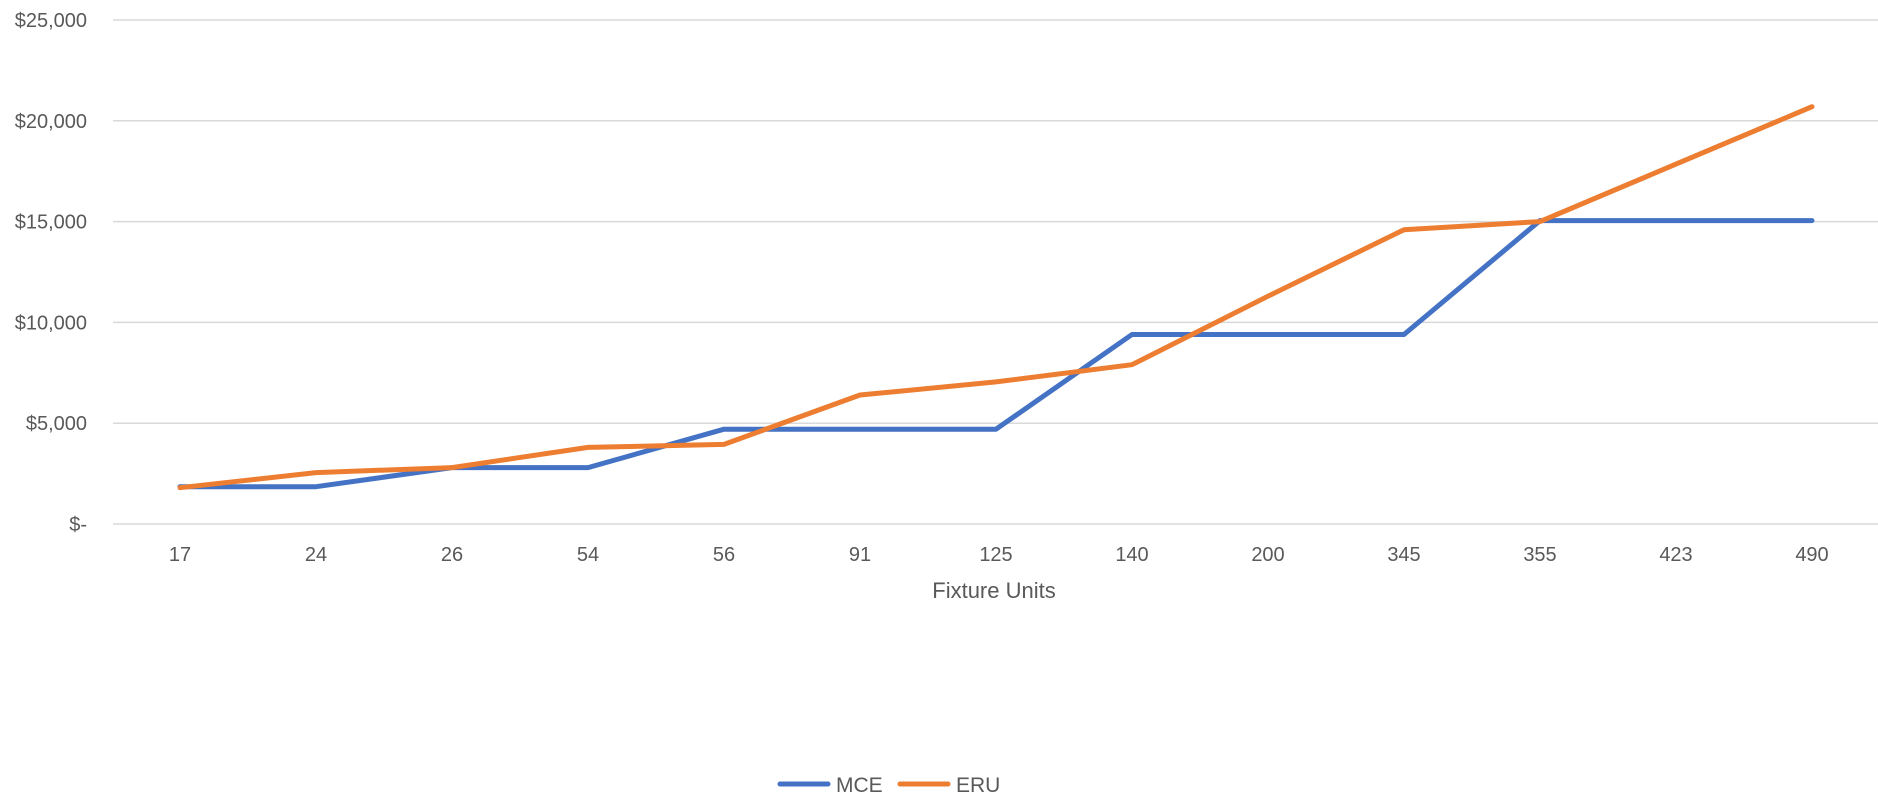 Image resolution: width=1878 pixels, height=795 pixels. I want to click on y-tick-label: $15,000, so click(51, 223).